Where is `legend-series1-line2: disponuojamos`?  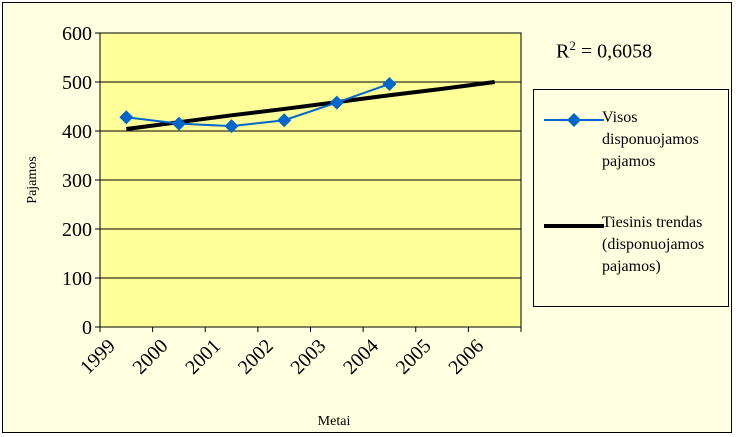 legend-series1-line2: disponuojamos is located at coordinates (650, 139).